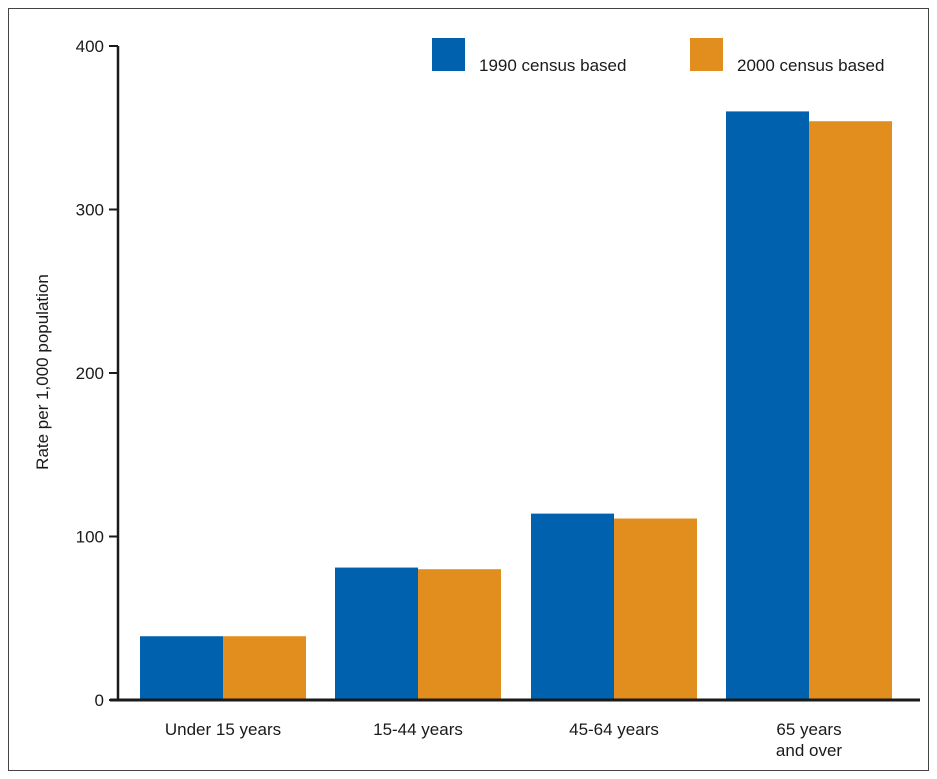 This screenshot has width=937, height=779. What do you see at coordinates (810, 65) in the screenshot?
I see `legend-label-2: 2000 census based` at bounding box center [810, 65].